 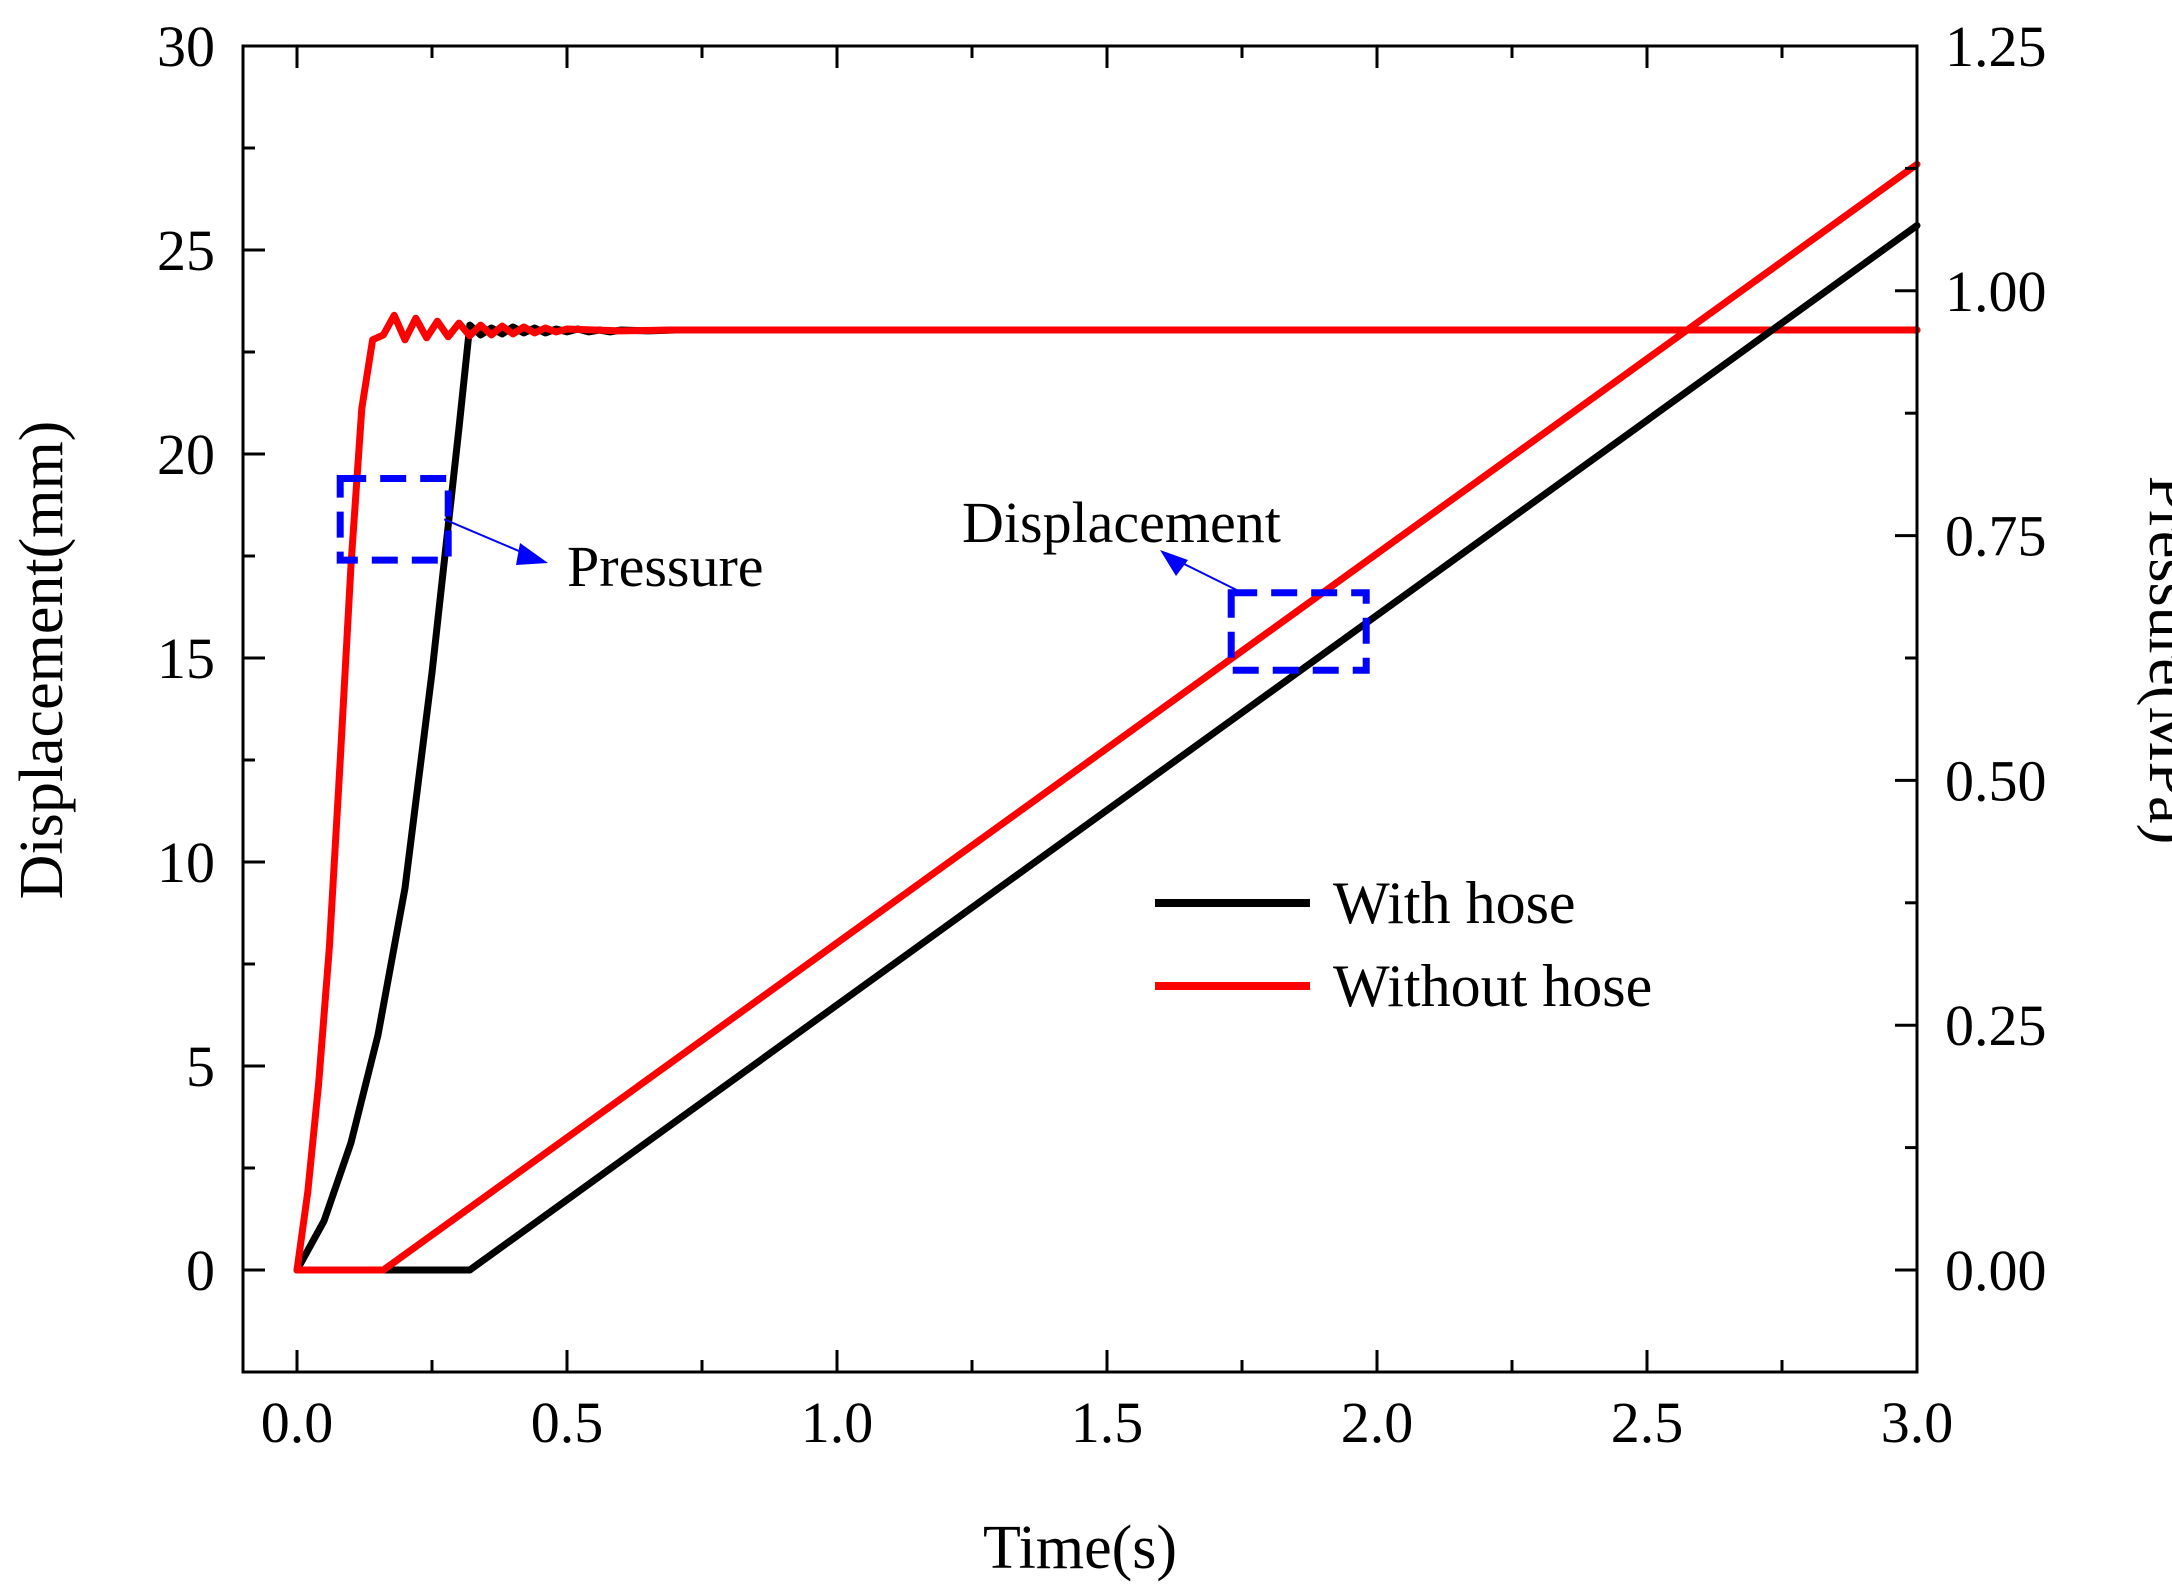 What do you see at coordinates (1996, 780) in the screenshot?
I see `y2-tick-label: 0.50` at bounding box center [1996, 780].